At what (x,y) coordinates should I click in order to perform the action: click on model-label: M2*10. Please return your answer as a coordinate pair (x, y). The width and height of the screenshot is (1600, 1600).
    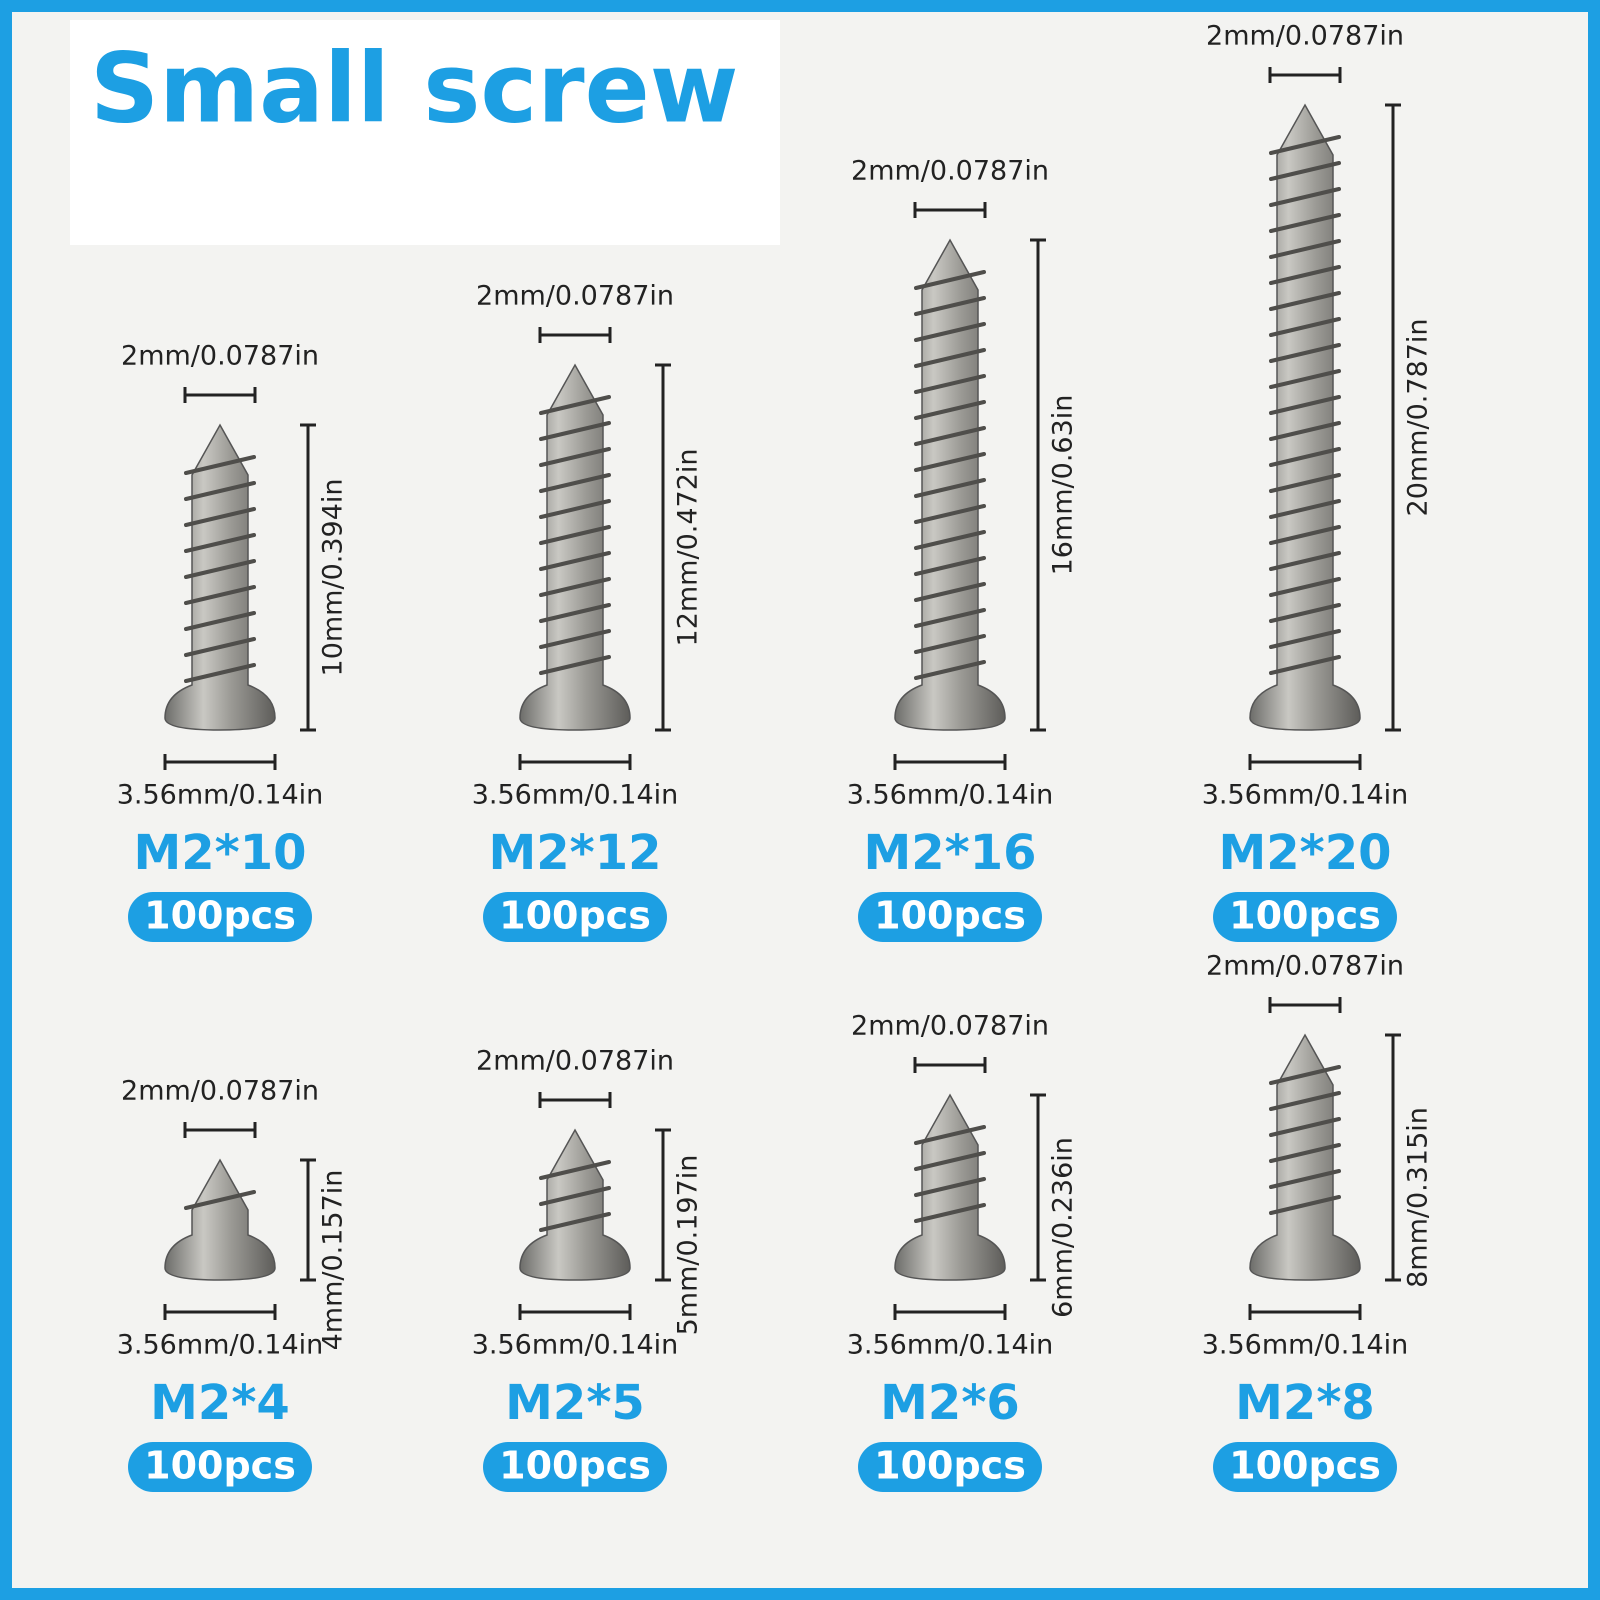
    Looking at the image, I should click on (219, 853).